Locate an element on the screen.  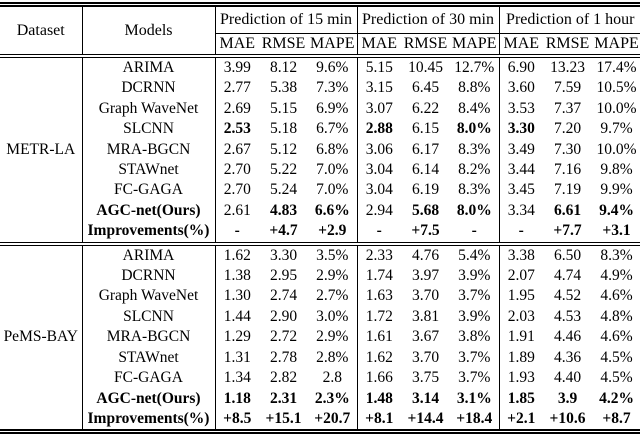
metric-value: 1.91 is located at coordinates (520, 337).